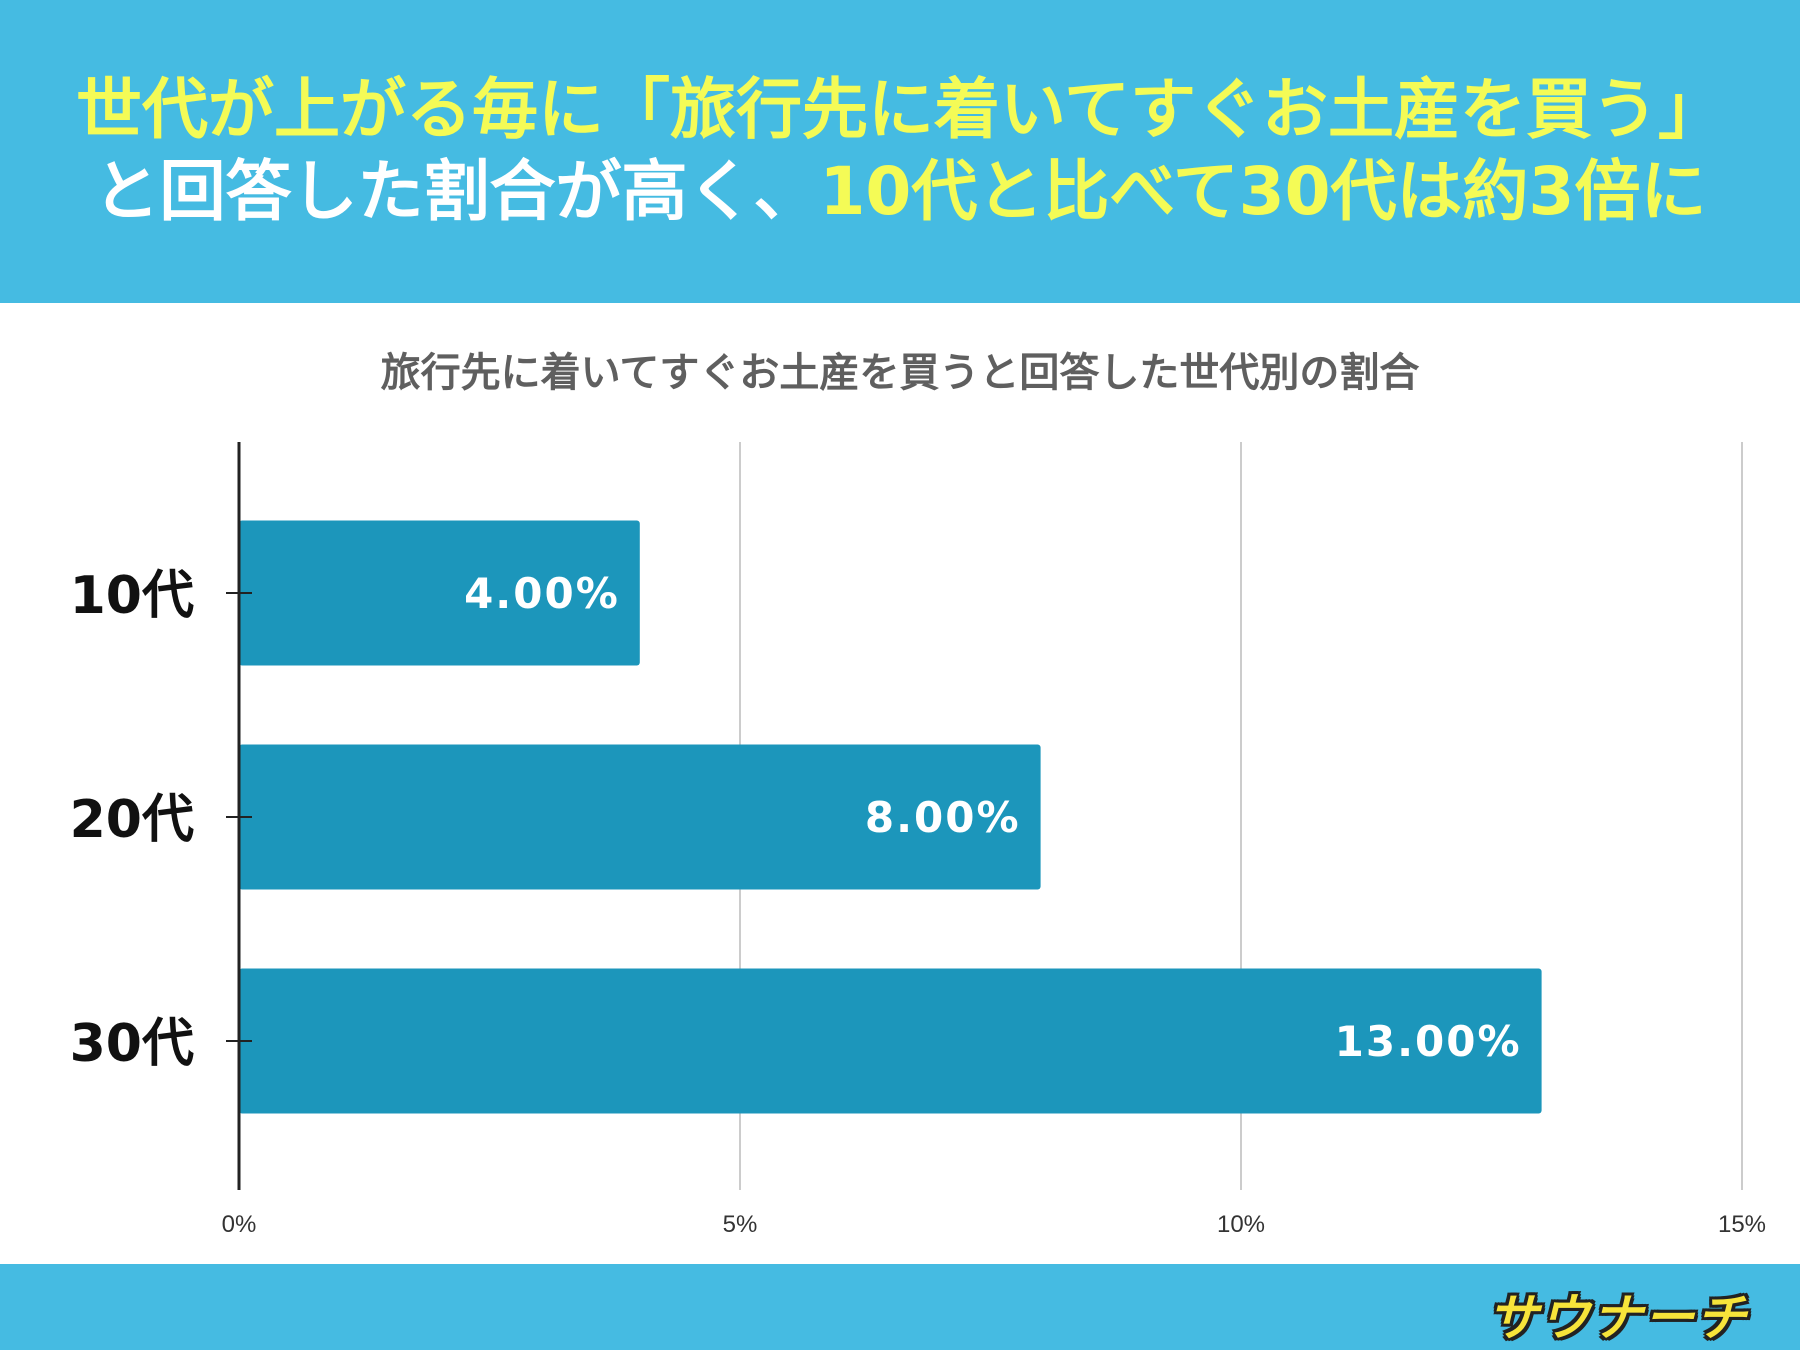  Describe the element at coordinates (900, 1307) in the screenshot. I see `footer-banner: サウナーチ` at that location.